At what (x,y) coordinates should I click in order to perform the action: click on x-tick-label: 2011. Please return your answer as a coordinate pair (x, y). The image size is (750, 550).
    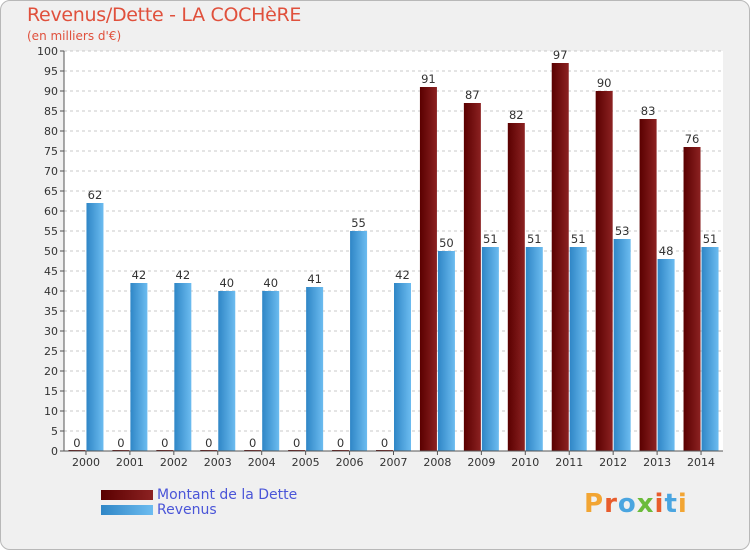
    Looking at the image, I should click on (569, 462).